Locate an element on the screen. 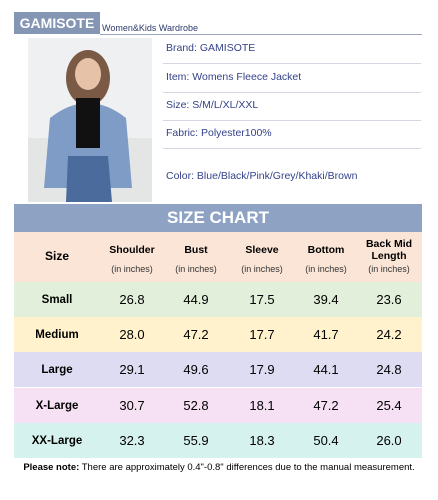 This screenshot has height=500, width=438. measurement: 25.4 is located at coordinates (389, 405).